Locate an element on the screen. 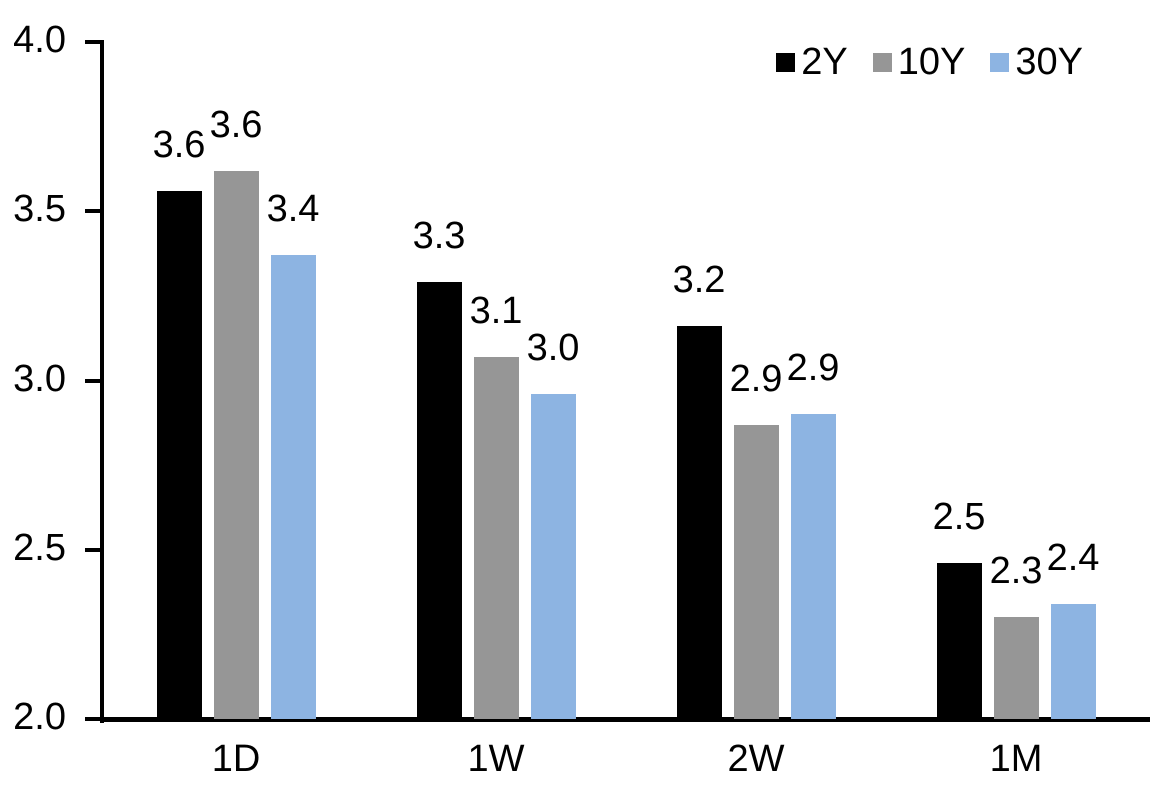 The width and height of the screenshot is (1152, 795). legend-label-2y: 2Y is located at coordinates (824, 62).